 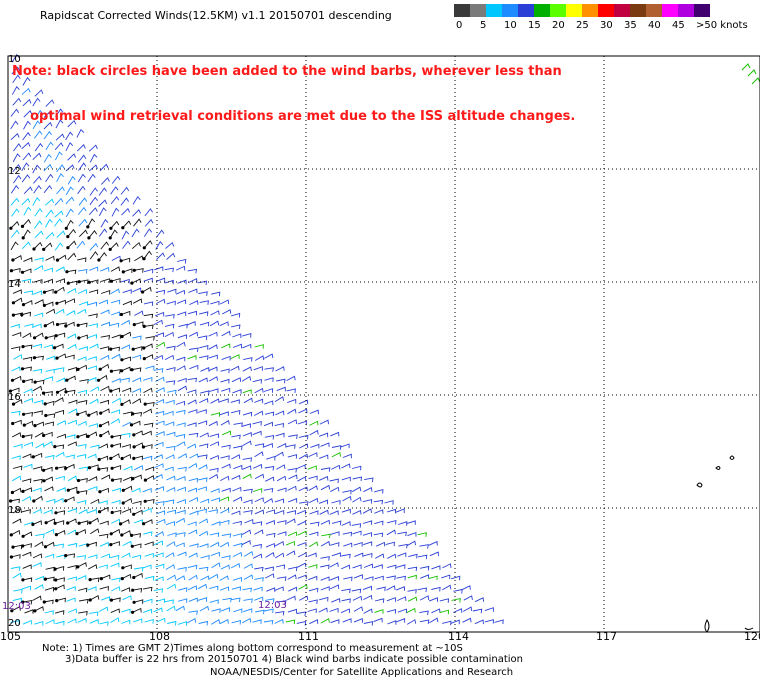 I want to click on colorbar-swatch, so click(x=590, y=10).